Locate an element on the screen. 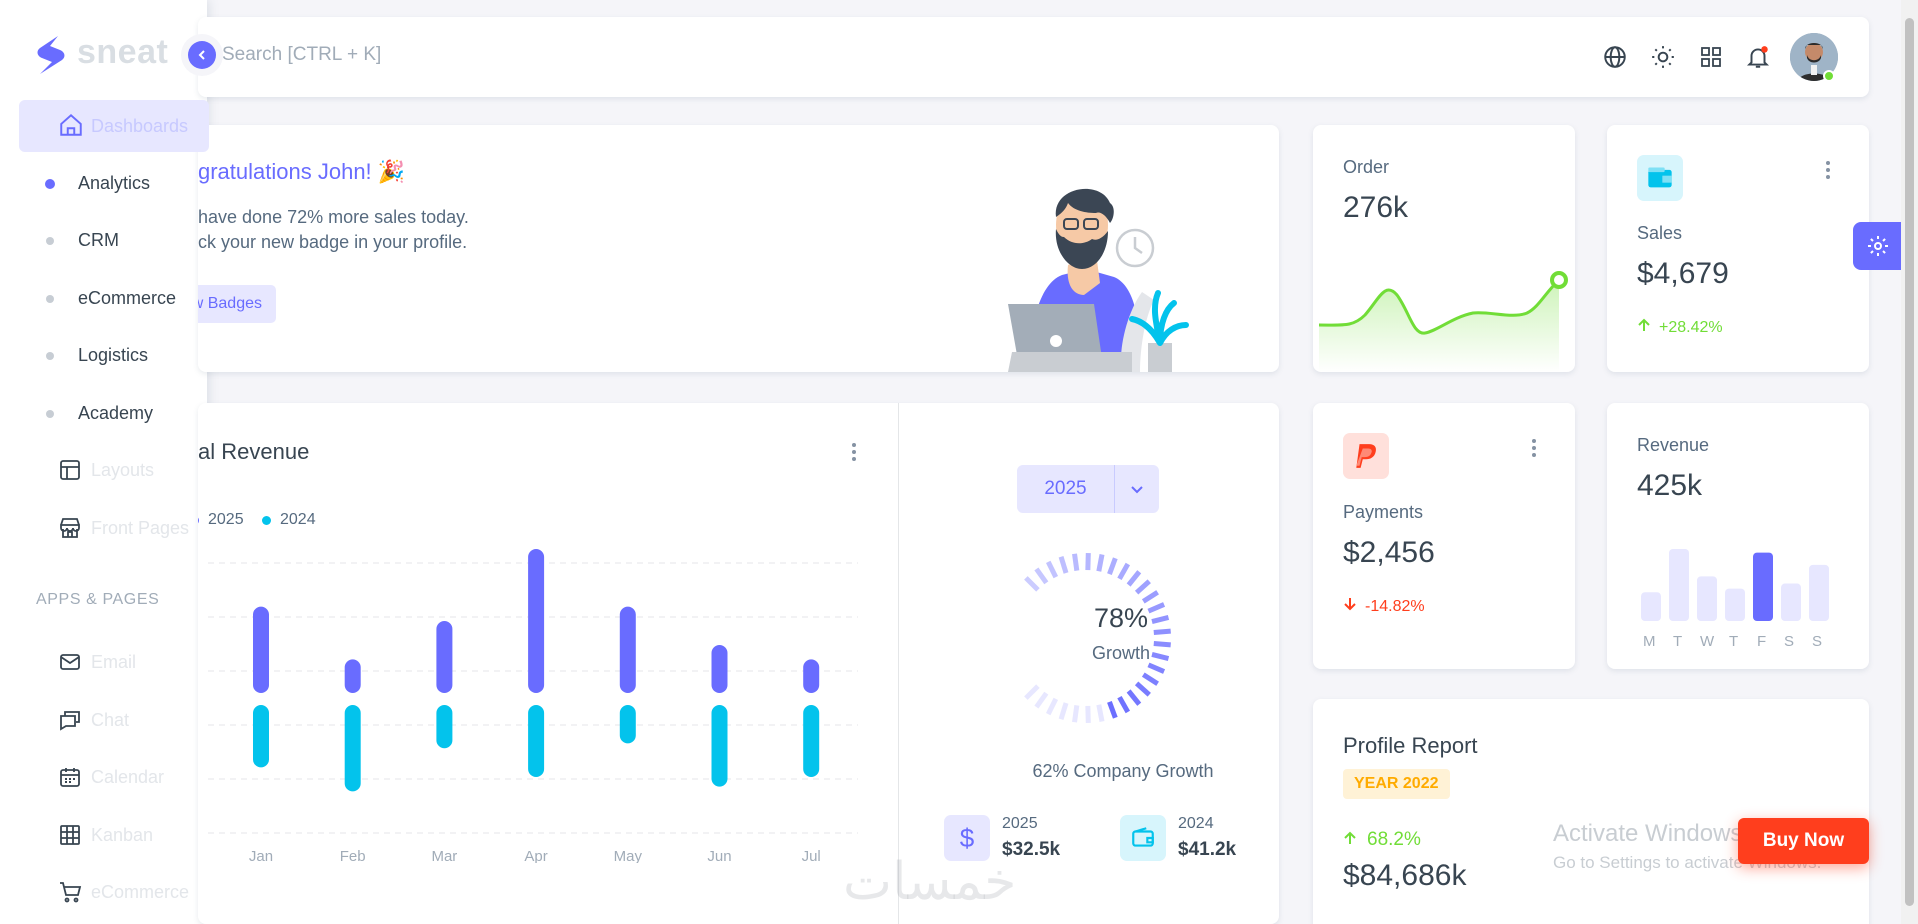 This screenshot has width=1918, height=924. bell-icon is located at coordinates (1758, 57).